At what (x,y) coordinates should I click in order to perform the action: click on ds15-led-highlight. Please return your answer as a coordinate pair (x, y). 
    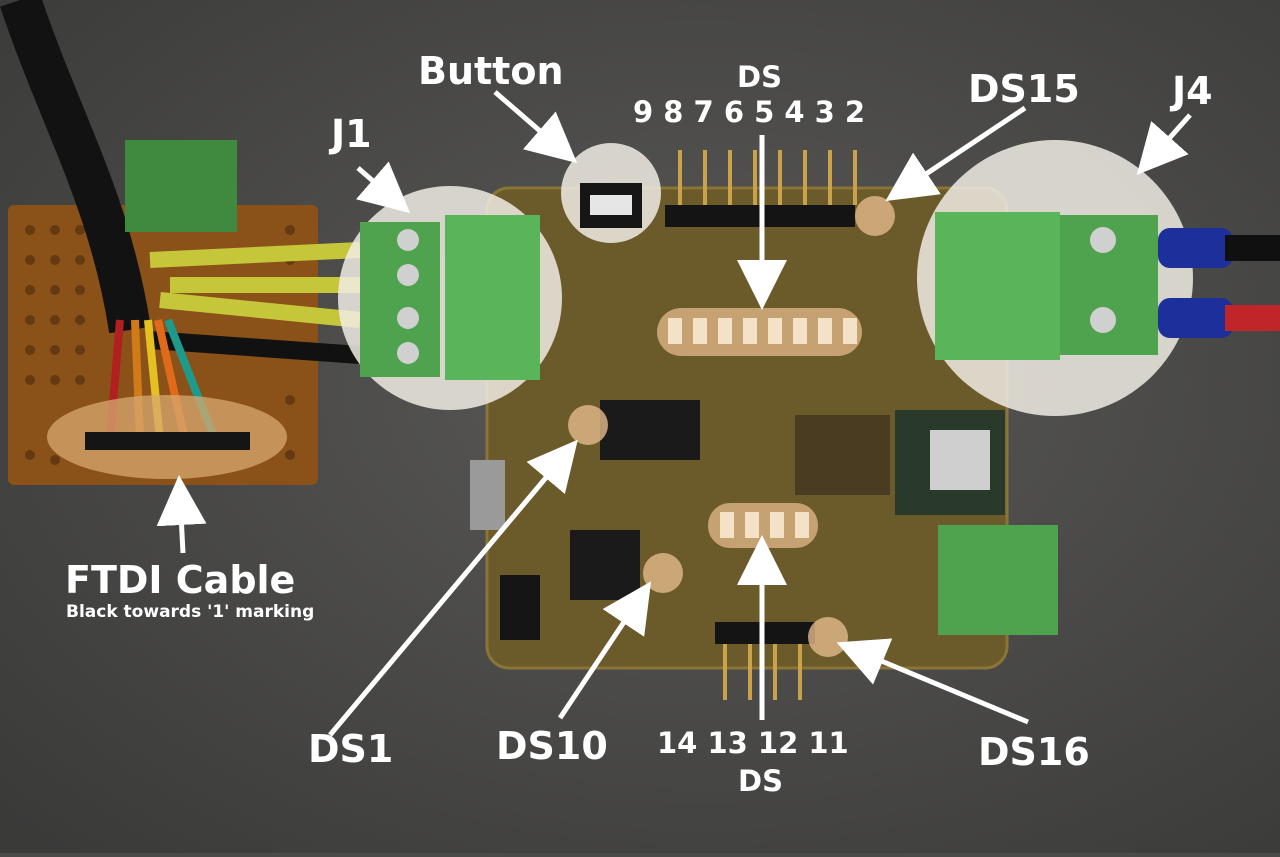
    Looking at the image, I should click on (875, 216).